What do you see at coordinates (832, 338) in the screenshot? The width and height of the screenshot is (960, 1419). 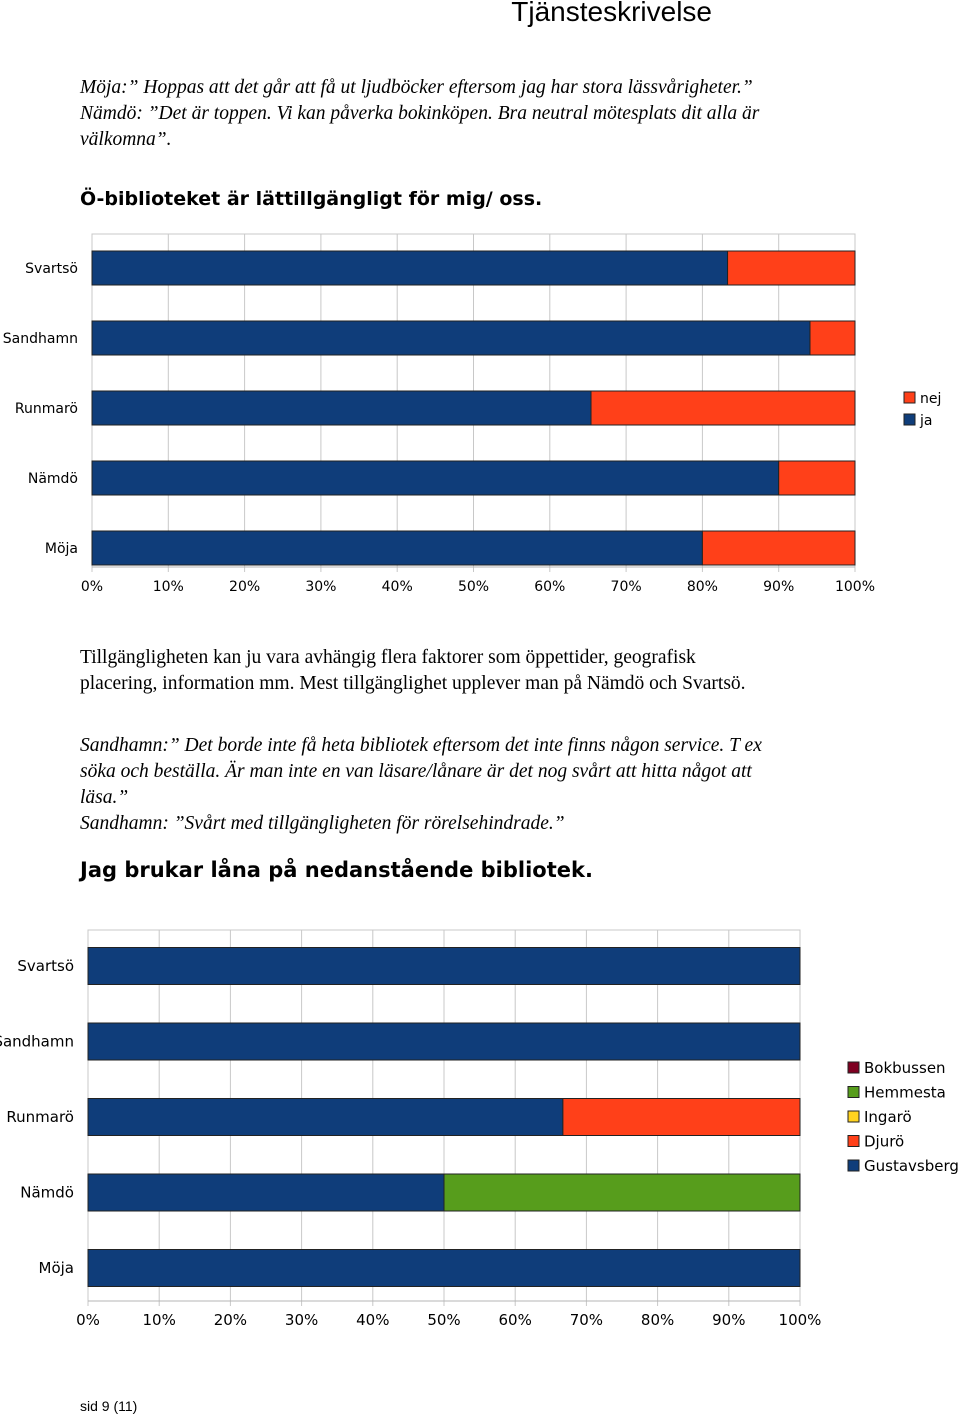 I see `bar-nej-sandhamn` at bounding box center [832, 338].